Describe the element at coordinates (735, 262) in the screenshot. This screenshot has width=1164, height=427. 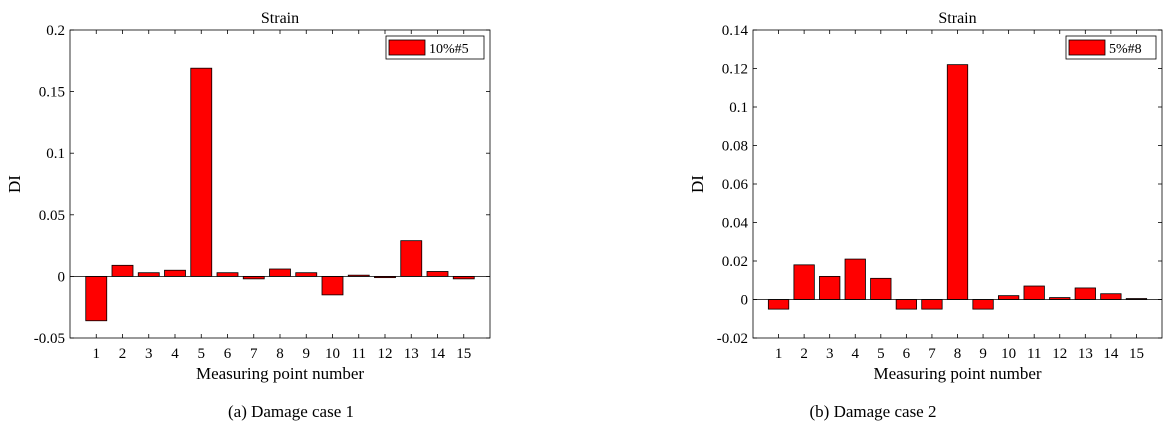
I see `y-tick-label: 0.02` at that location.